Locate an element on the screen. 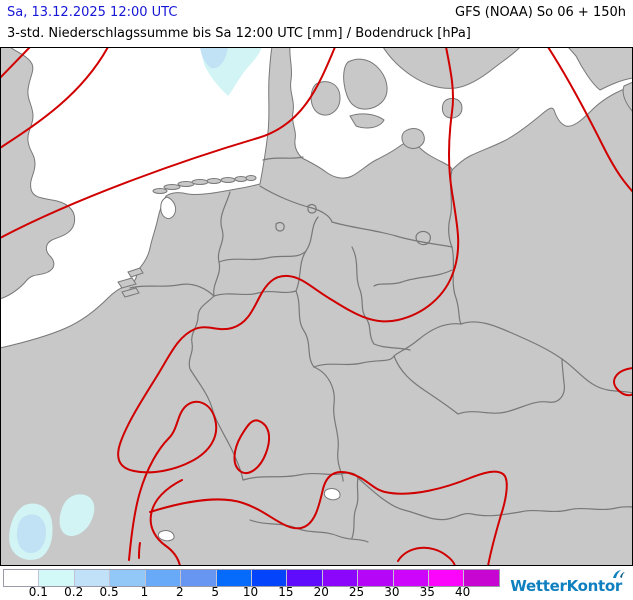 This screenshot has height=600, width=633. island-fyn is located at coordinates (325, 98).